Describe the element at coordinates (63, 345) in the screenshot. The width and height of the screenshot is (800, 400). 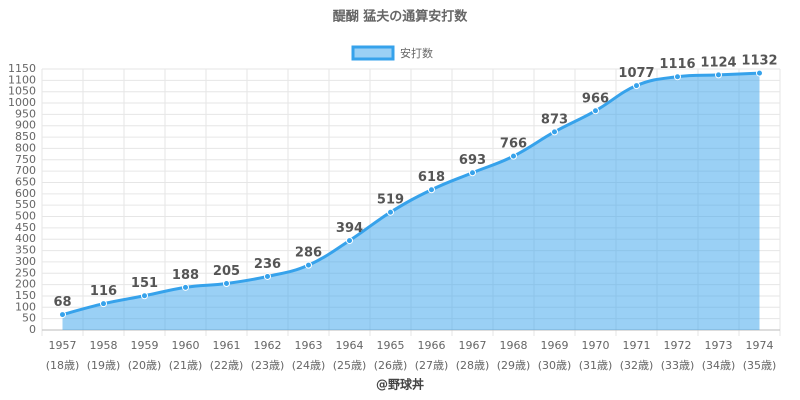
I see `x-tick-label: 1957` at that location.